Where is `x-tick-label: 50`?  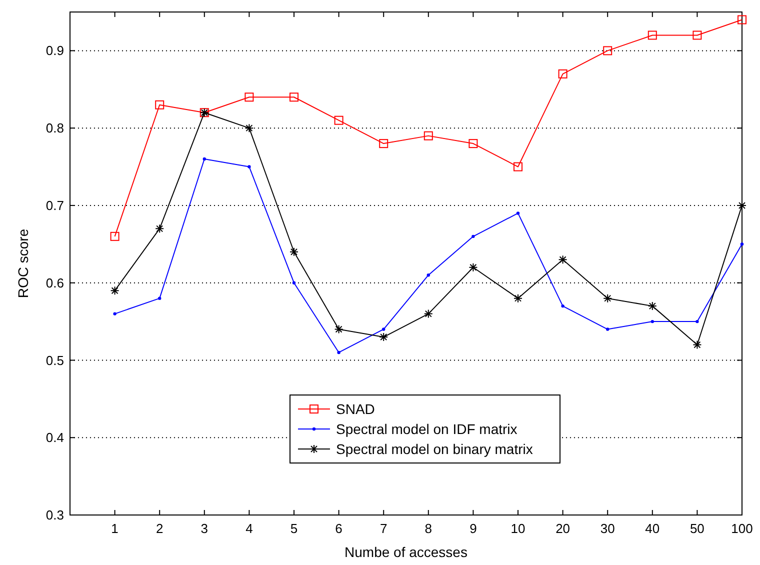 x-tick-label: 50 is located at coordinates (697, 528).